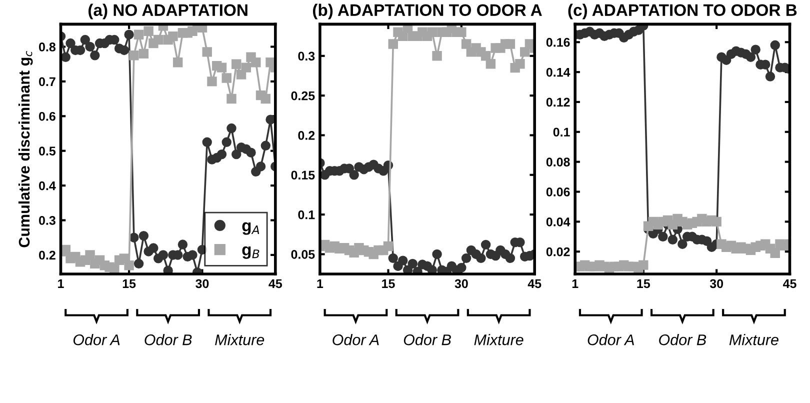 Image resolution: width=810 pixels, height=403 pixels. What do you see at coordinates (25, 149) in the screenshot?
I see `y-axis-title: Cumulative discriminant g$_{c}$` at bounding box center [25, 149].